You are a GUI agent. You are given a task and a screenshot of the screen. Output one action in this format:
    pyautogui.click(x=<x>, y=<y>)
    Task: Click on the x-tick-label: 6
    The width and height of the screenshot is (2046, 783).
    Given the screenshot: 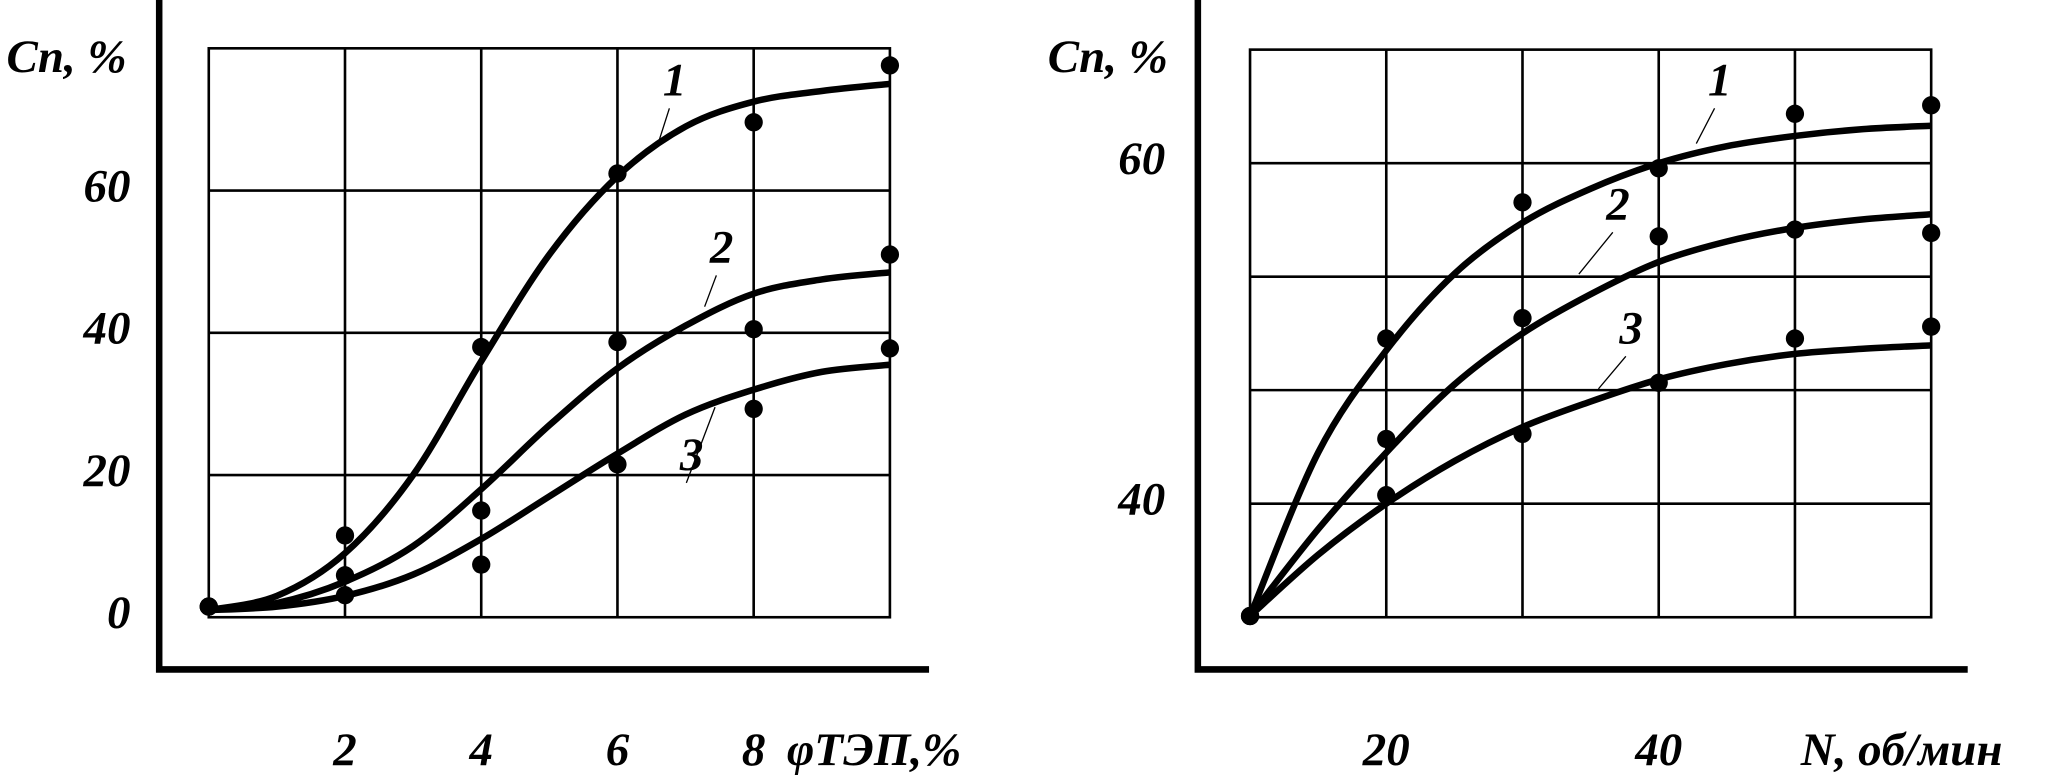 What is the action you would take?
    pyautogui.click(x=618, y=750)
    